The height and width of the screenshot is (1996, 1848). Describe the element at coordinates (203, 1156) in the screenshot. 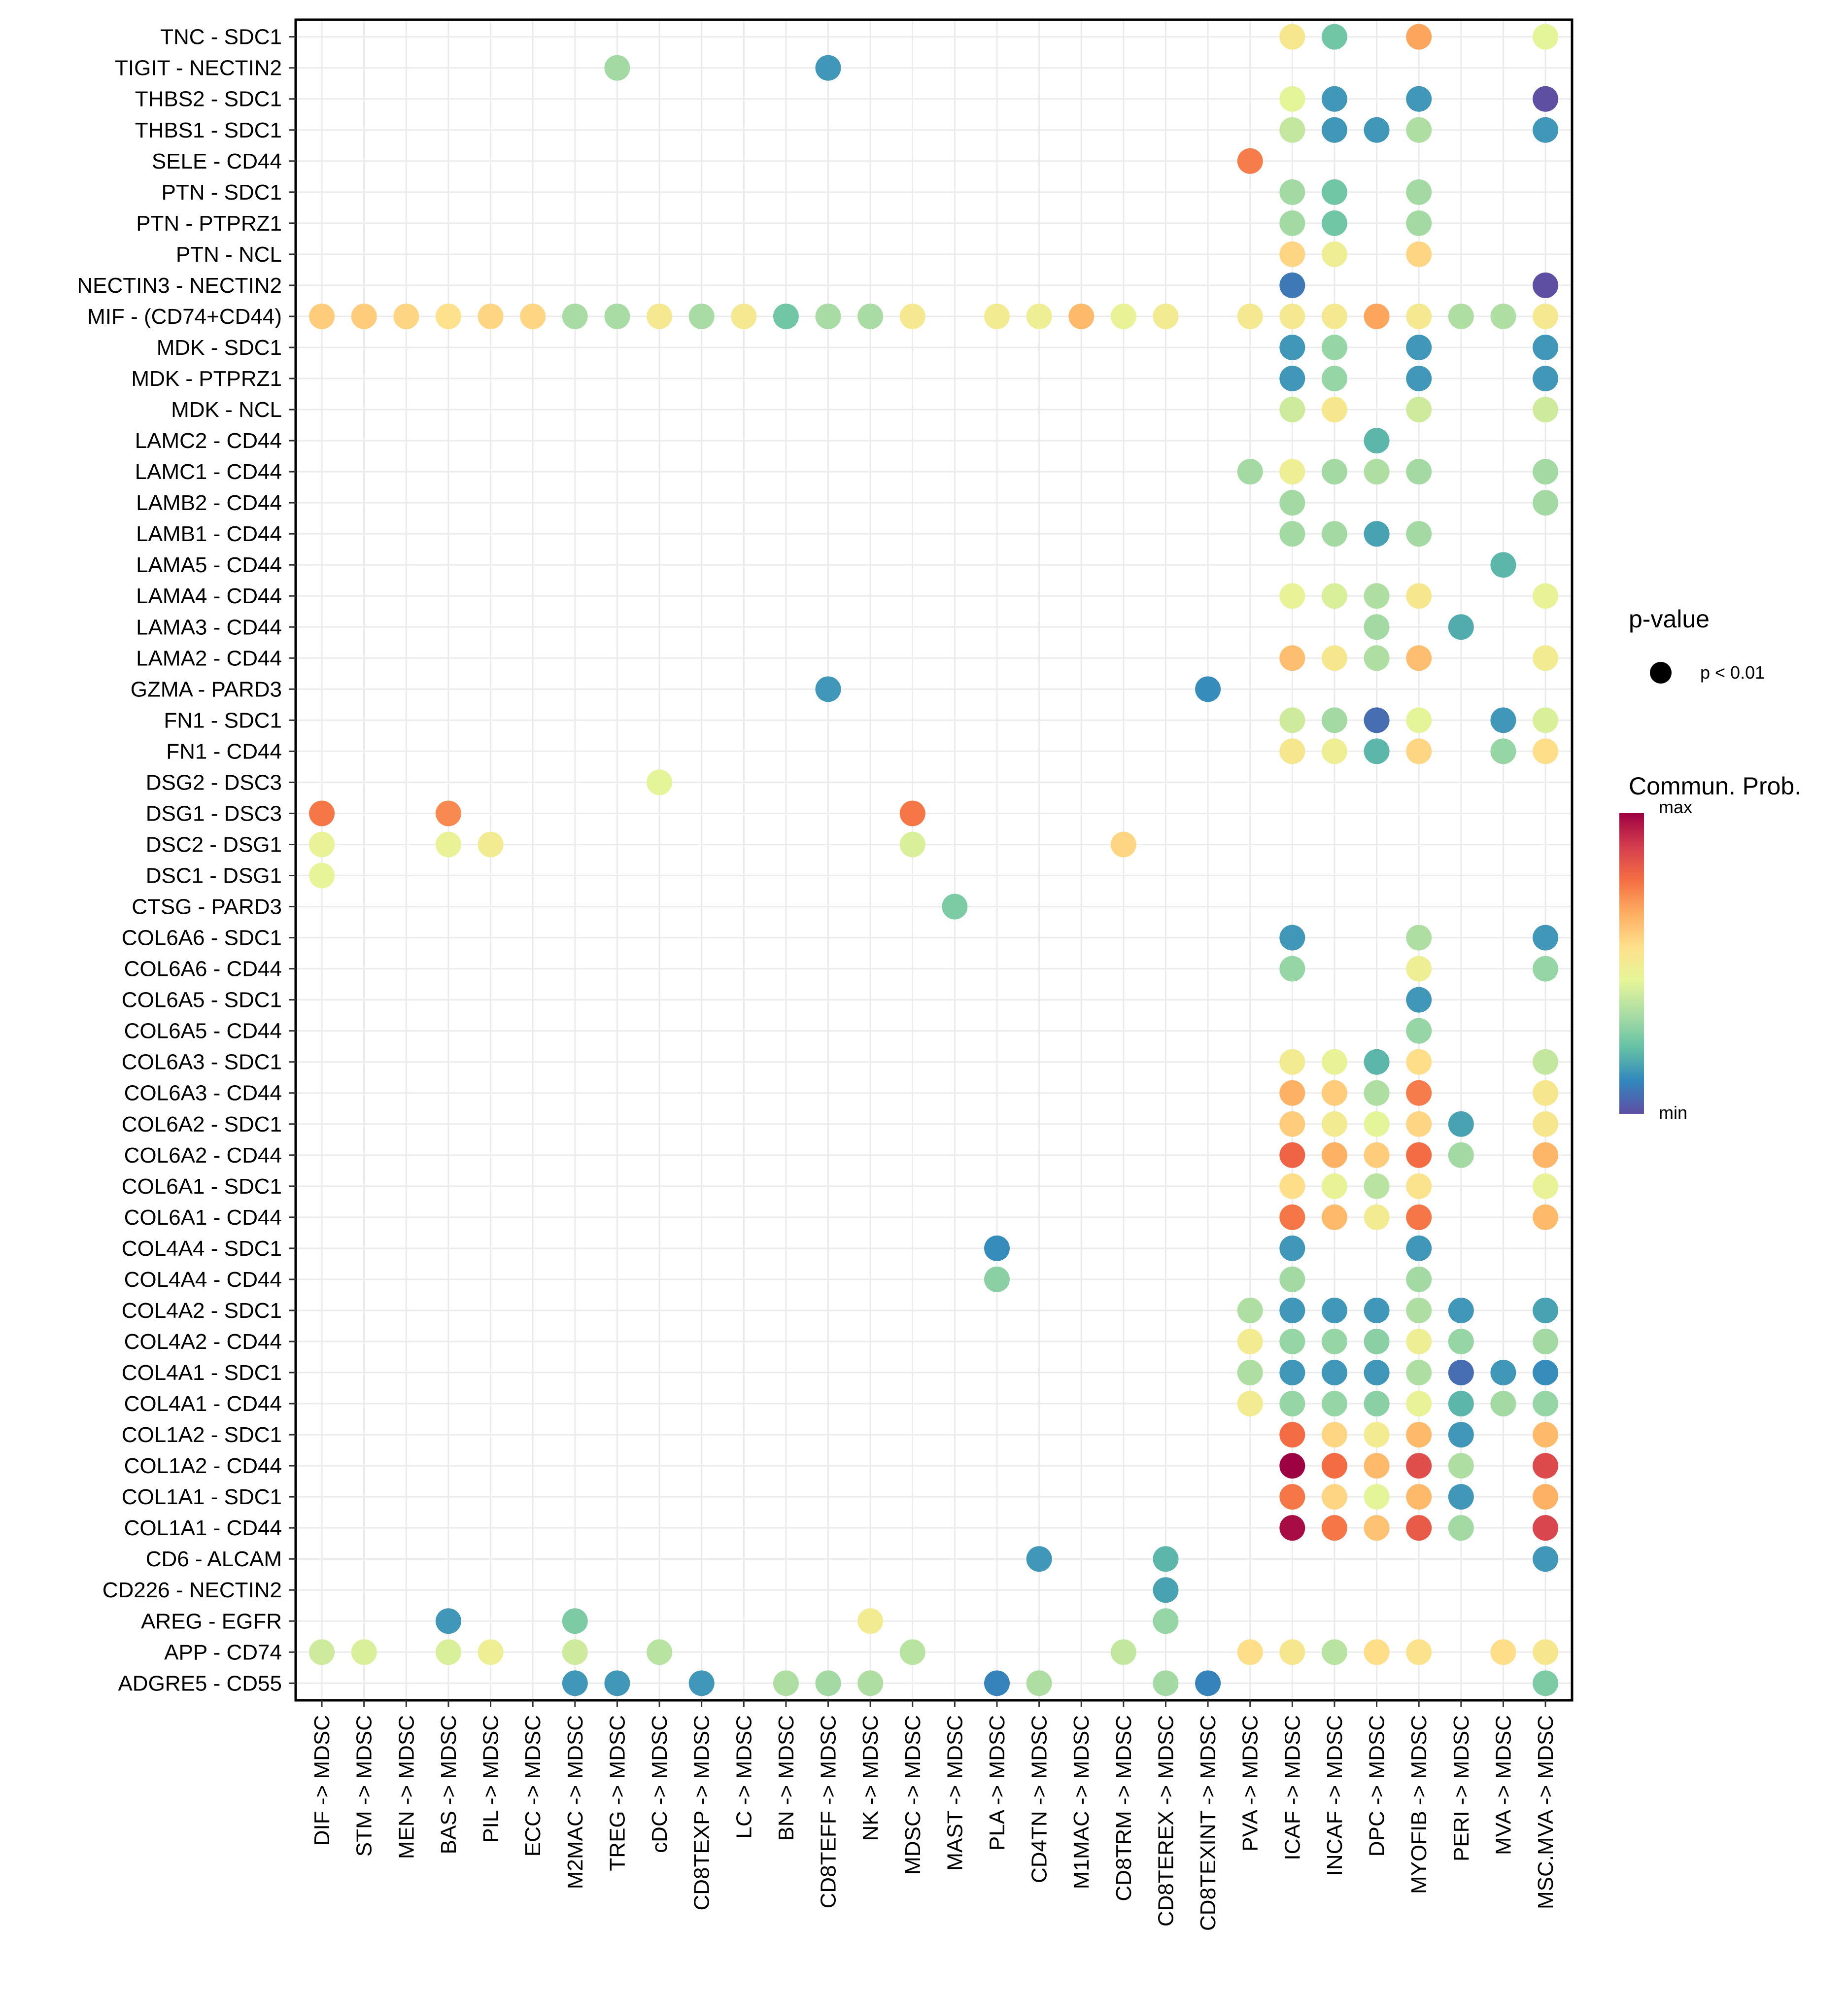

I see `y-tick-label: COL6A2 - CD44` at that location.